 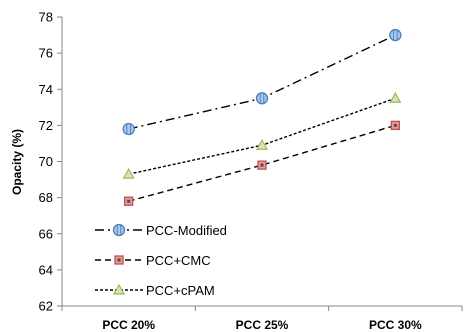 I want to click on legend: PCC-Modified PCC+CMC PCC+cPAM, so click(x=161, y=260).